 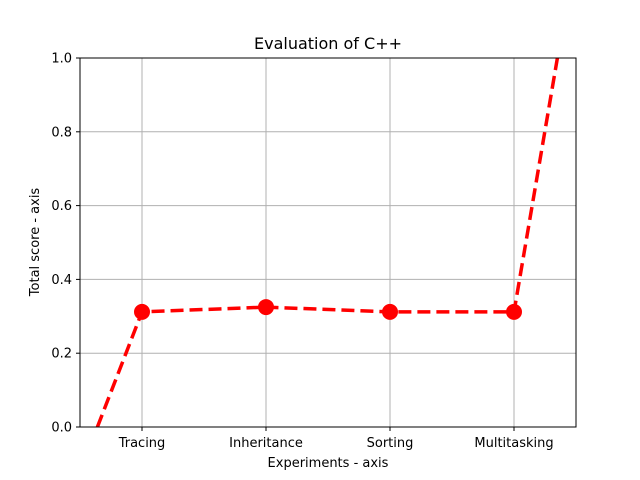 What do you see at coordinates (390, 443) in the screenshot?
I see `x-tick-label: Sorting` at bounding box center [390, 443].